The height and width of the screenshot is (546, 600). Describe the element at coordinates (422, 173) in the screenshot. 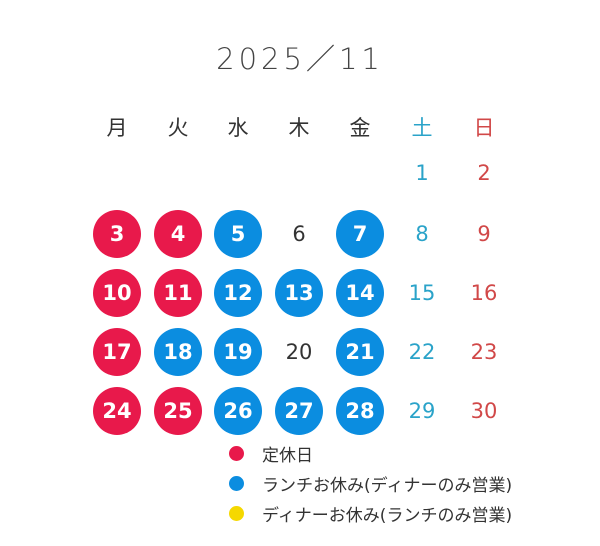

I see `calendar-day: 1` at that location.